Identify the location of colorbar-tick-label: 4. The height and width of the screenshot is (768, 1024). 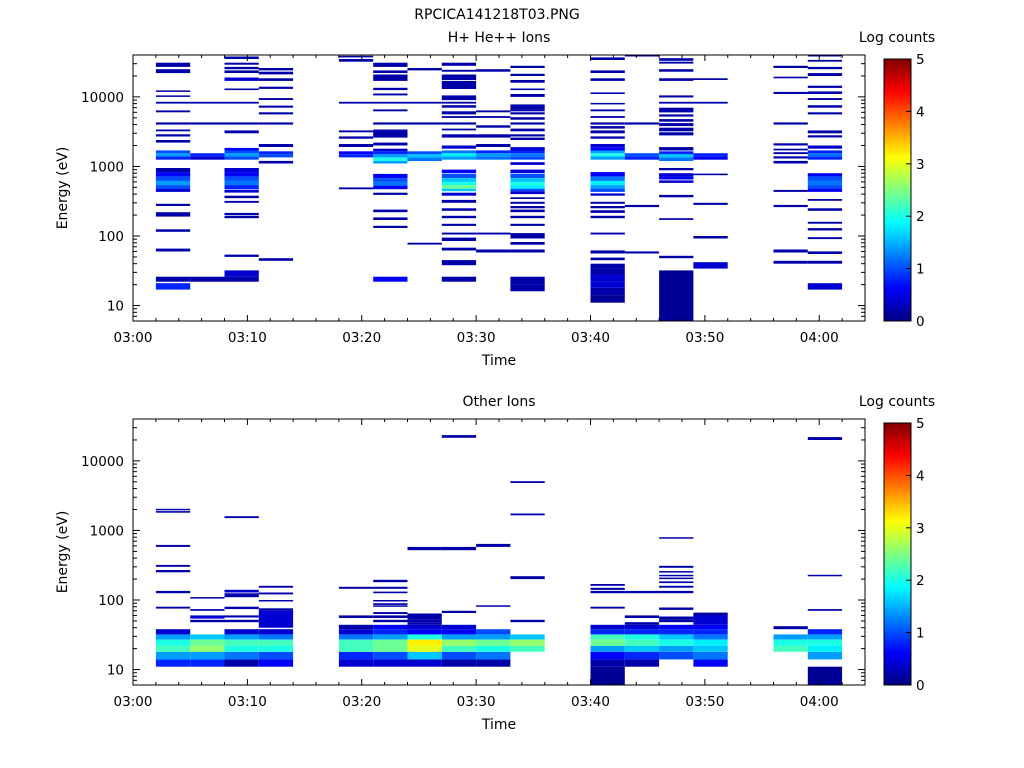
(920, 476).